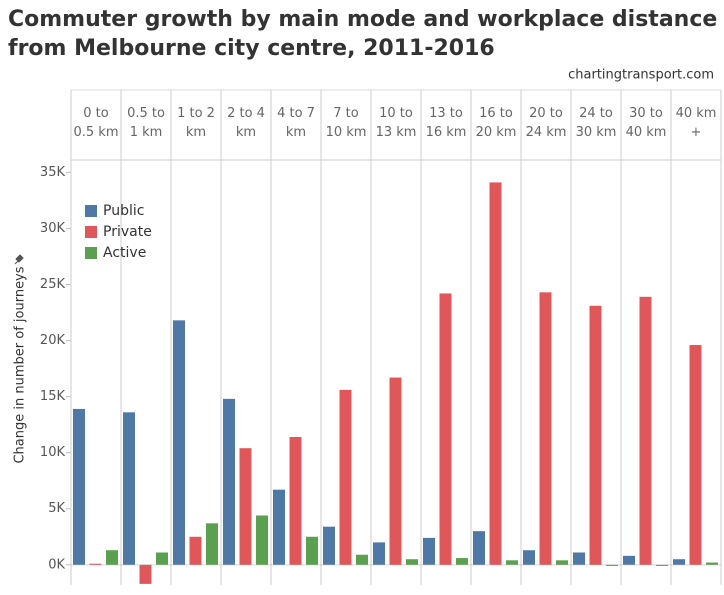 The width and height of the screenshot is (724, 595). I want to click on legend-label: Private, so click(127, 232).